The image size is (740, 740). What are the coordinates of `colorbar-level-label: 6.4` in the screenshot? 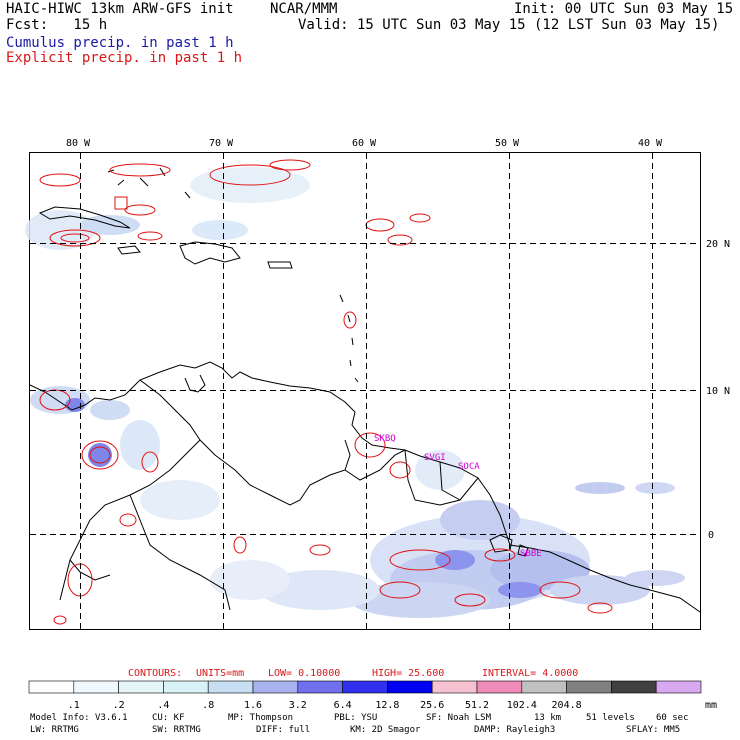 It's located at (343, 705).